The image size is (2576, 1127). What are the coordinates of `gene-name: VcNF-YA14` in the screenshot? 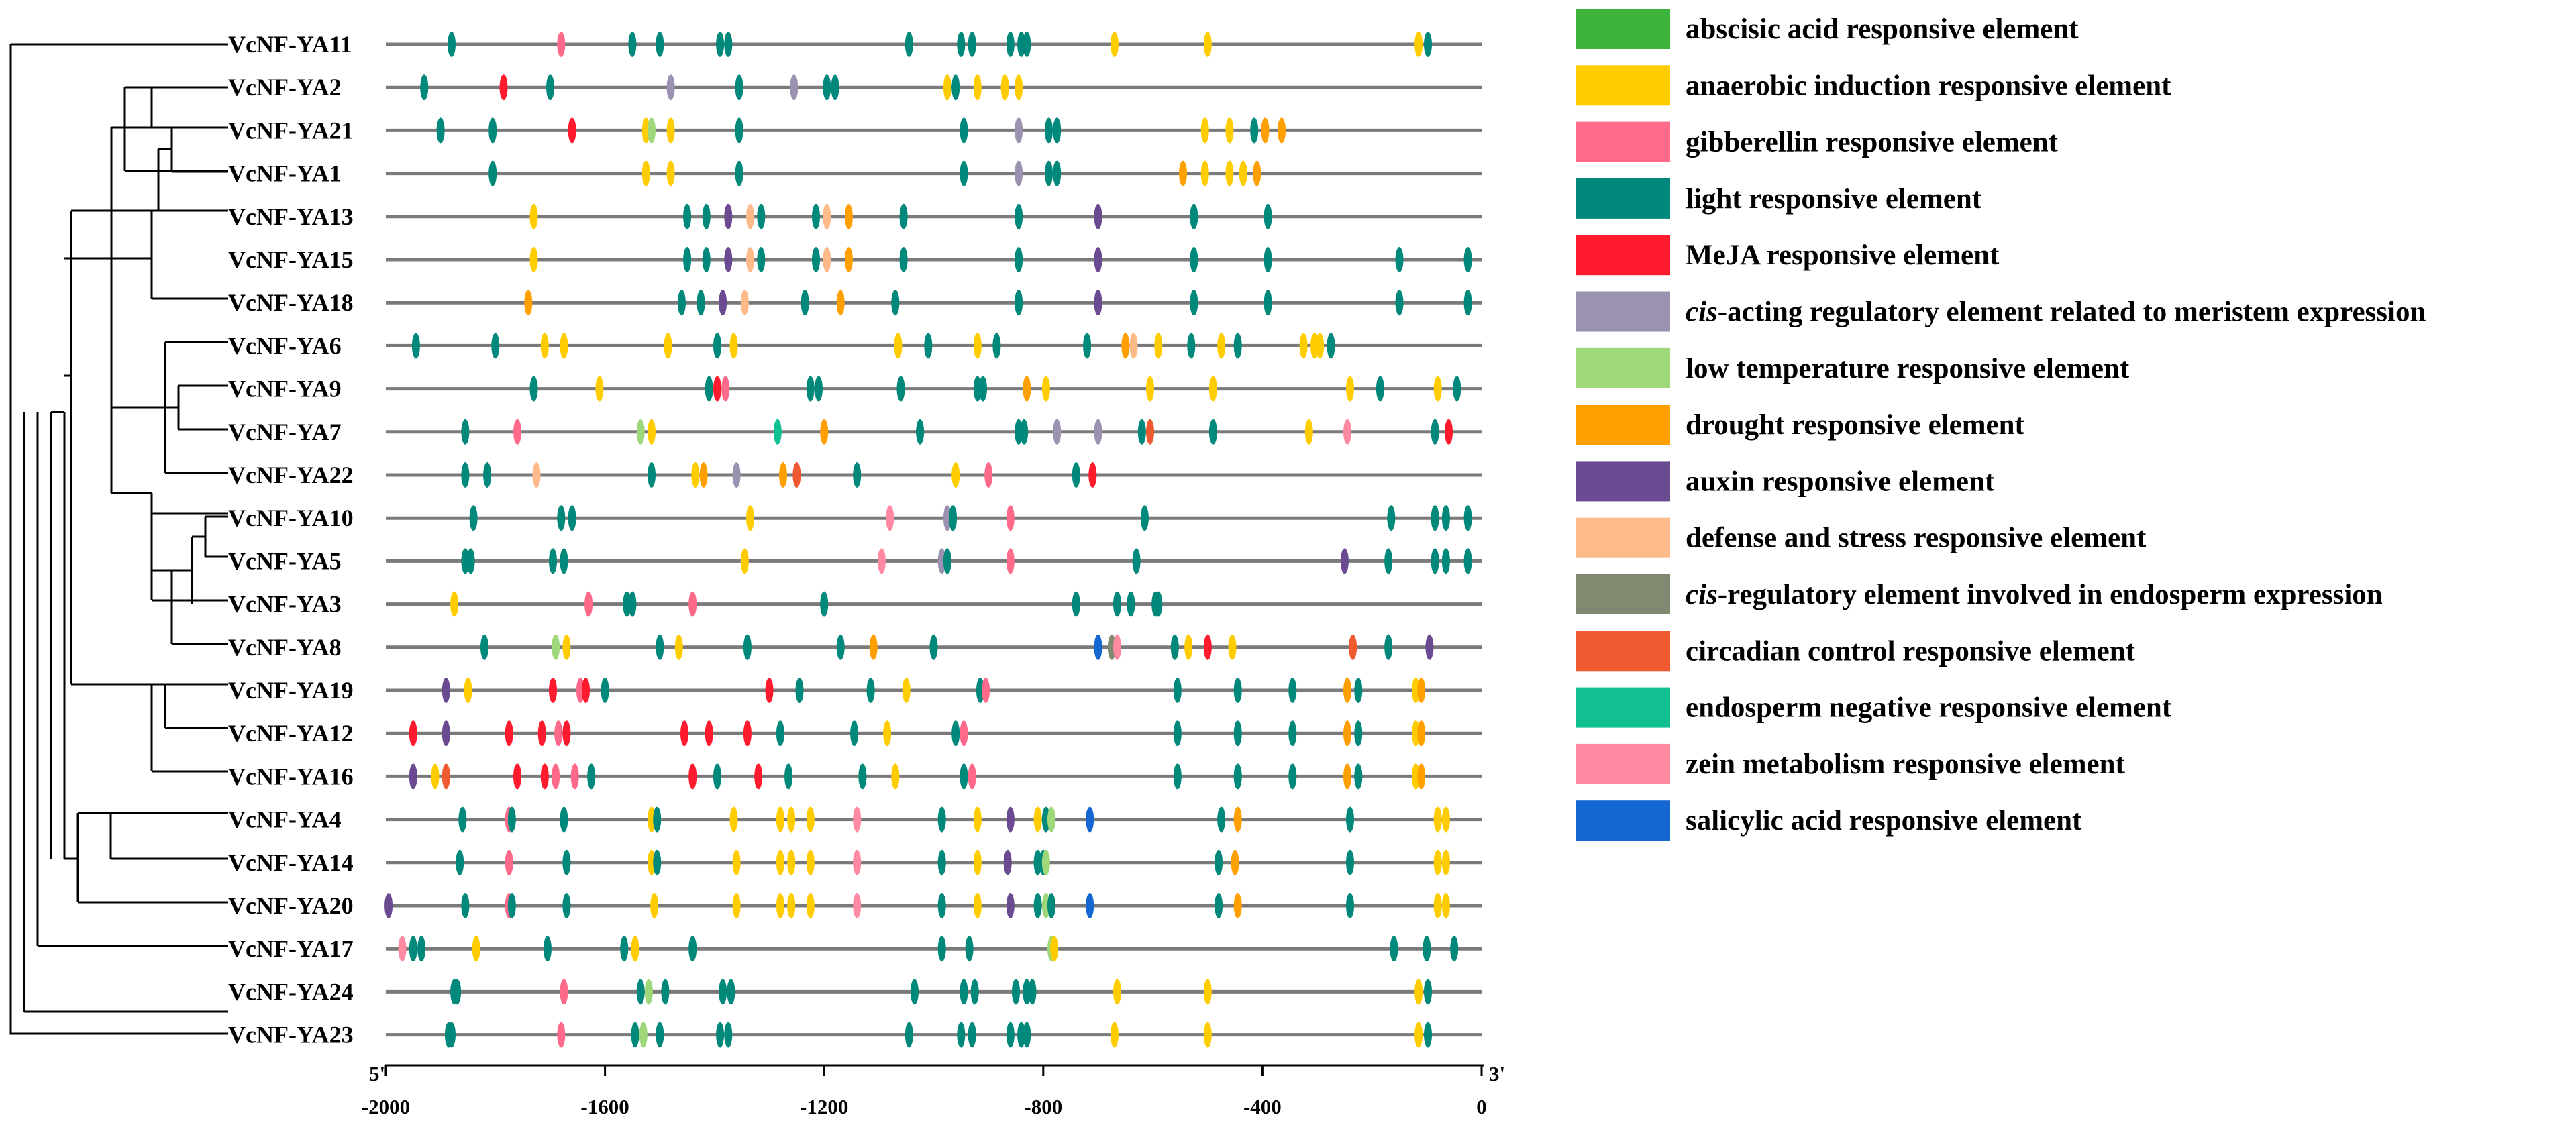 It's located at (291, 862).